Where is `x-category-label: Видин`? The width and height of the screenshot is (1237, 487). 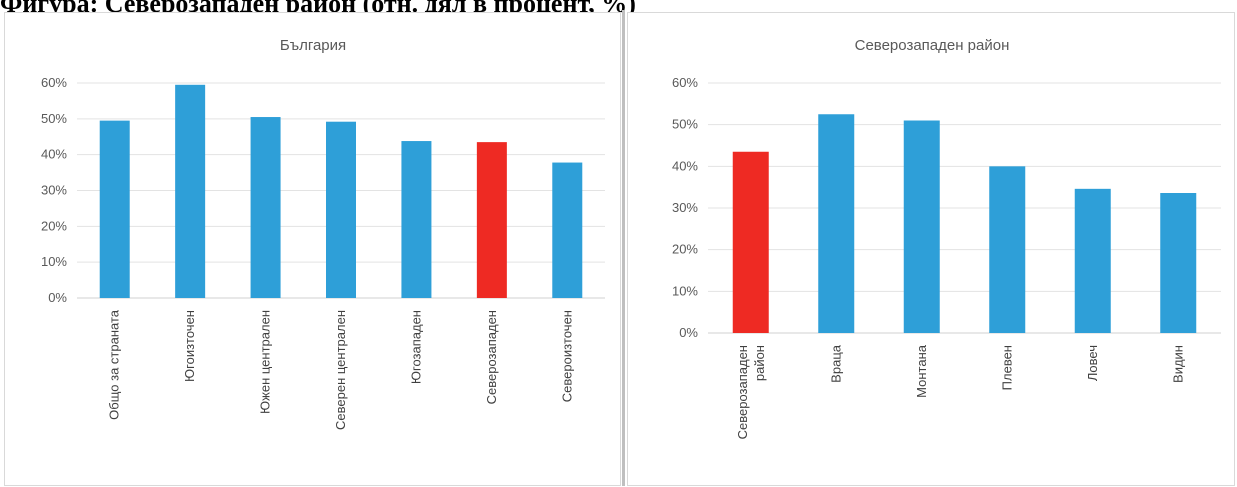 x-category-label: Видин is located at coordinates (1177, 364).